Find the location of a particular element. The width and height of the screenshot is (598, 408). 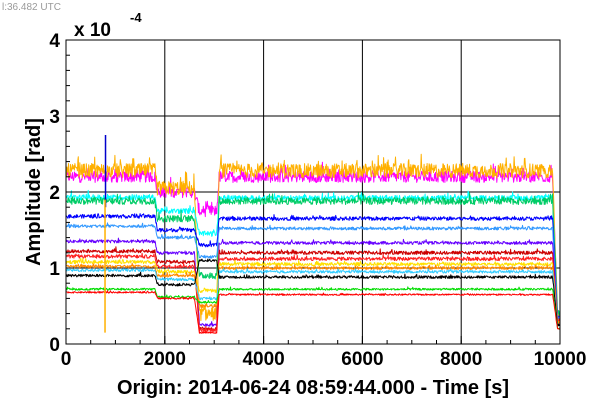

x-tick-label: 10000 is located at coordinates (560, 359).